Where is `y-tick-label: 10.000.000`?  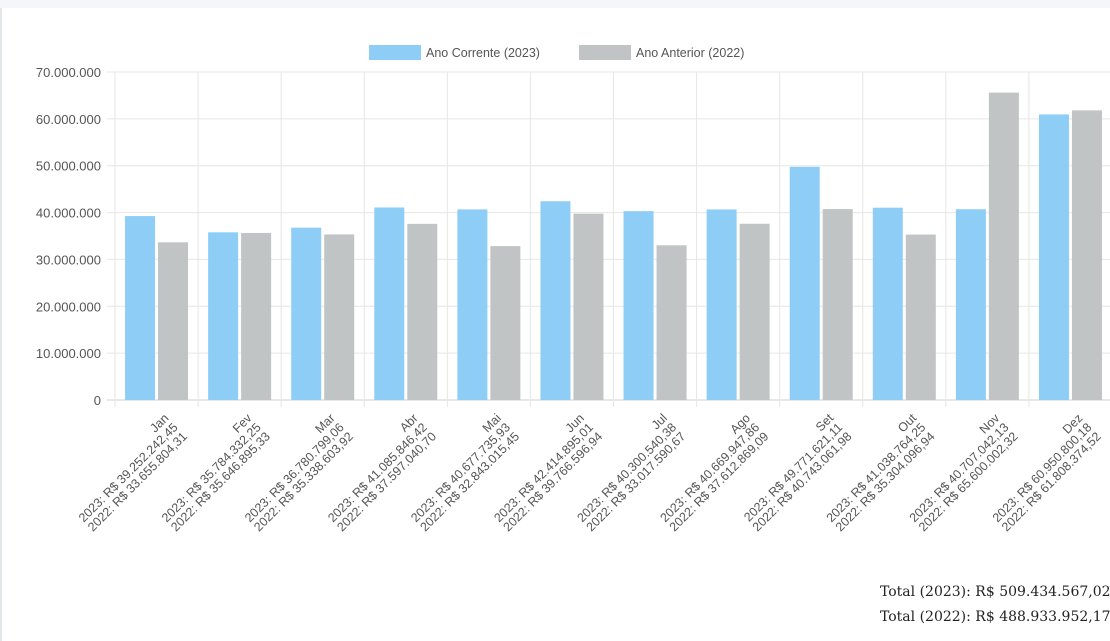 y-tick-label: 10.000.000 is located at coordinates (68, 353).